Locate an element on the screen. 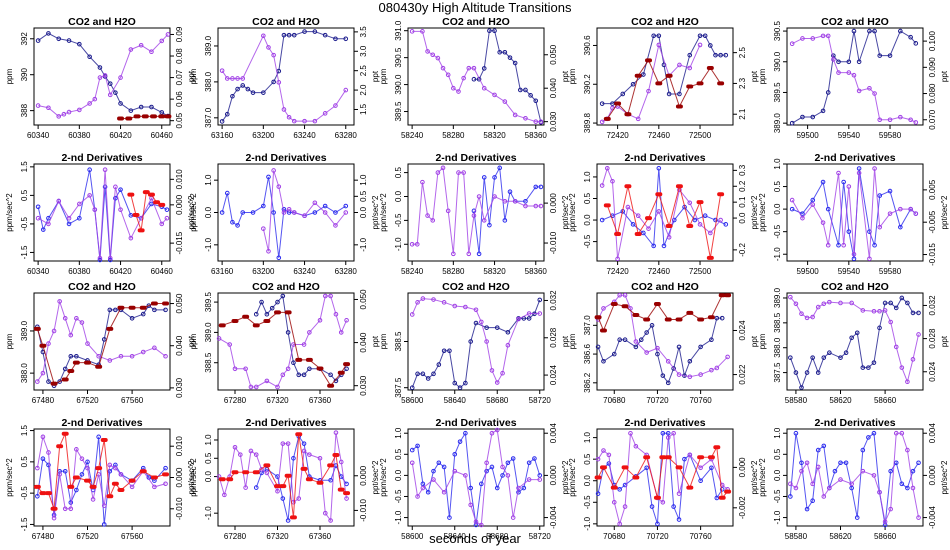 The height and width of the screenshot is (550, 950). y-right-axis-label: ppt is located at coordinates (565, 76).